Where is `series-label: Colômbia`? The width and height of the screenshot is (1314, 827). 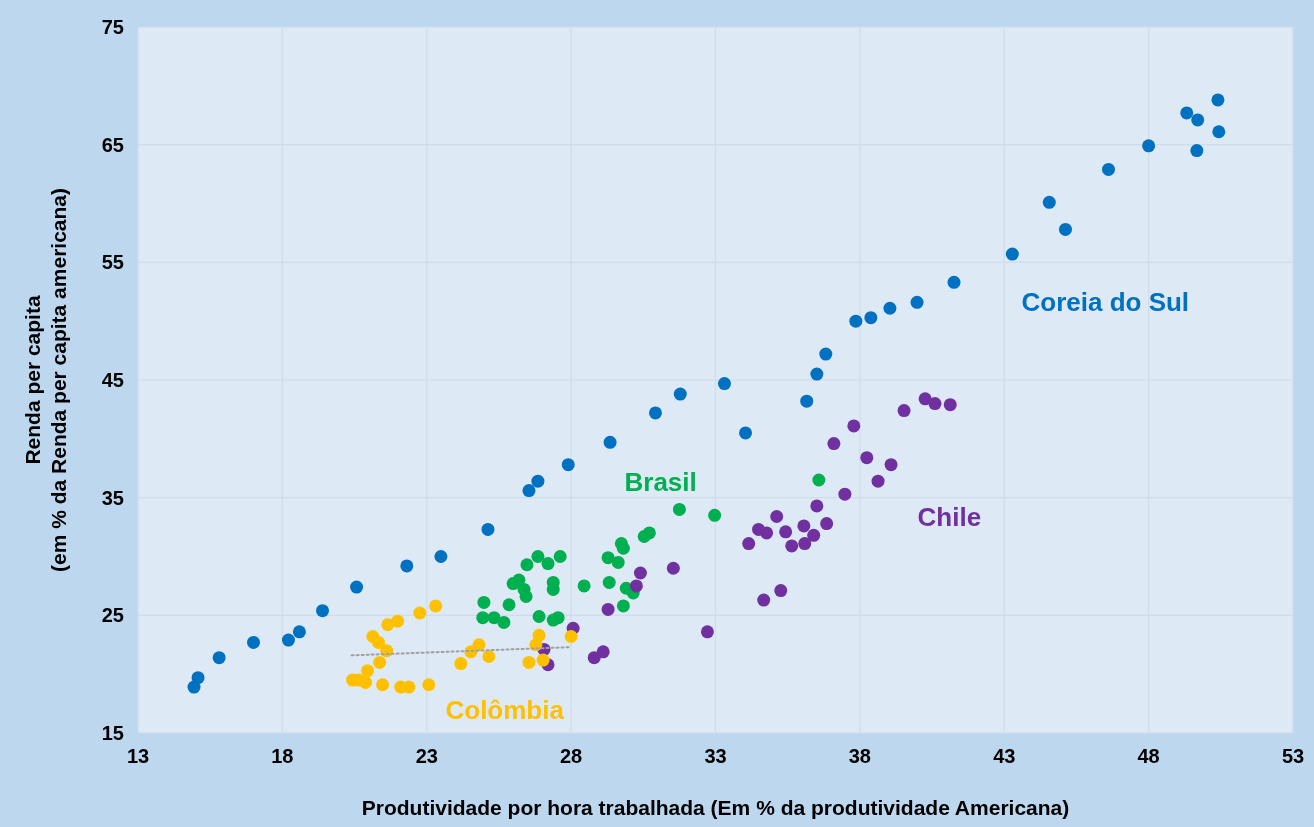
series-label: Colômbia is located at coordinates (505, 709).